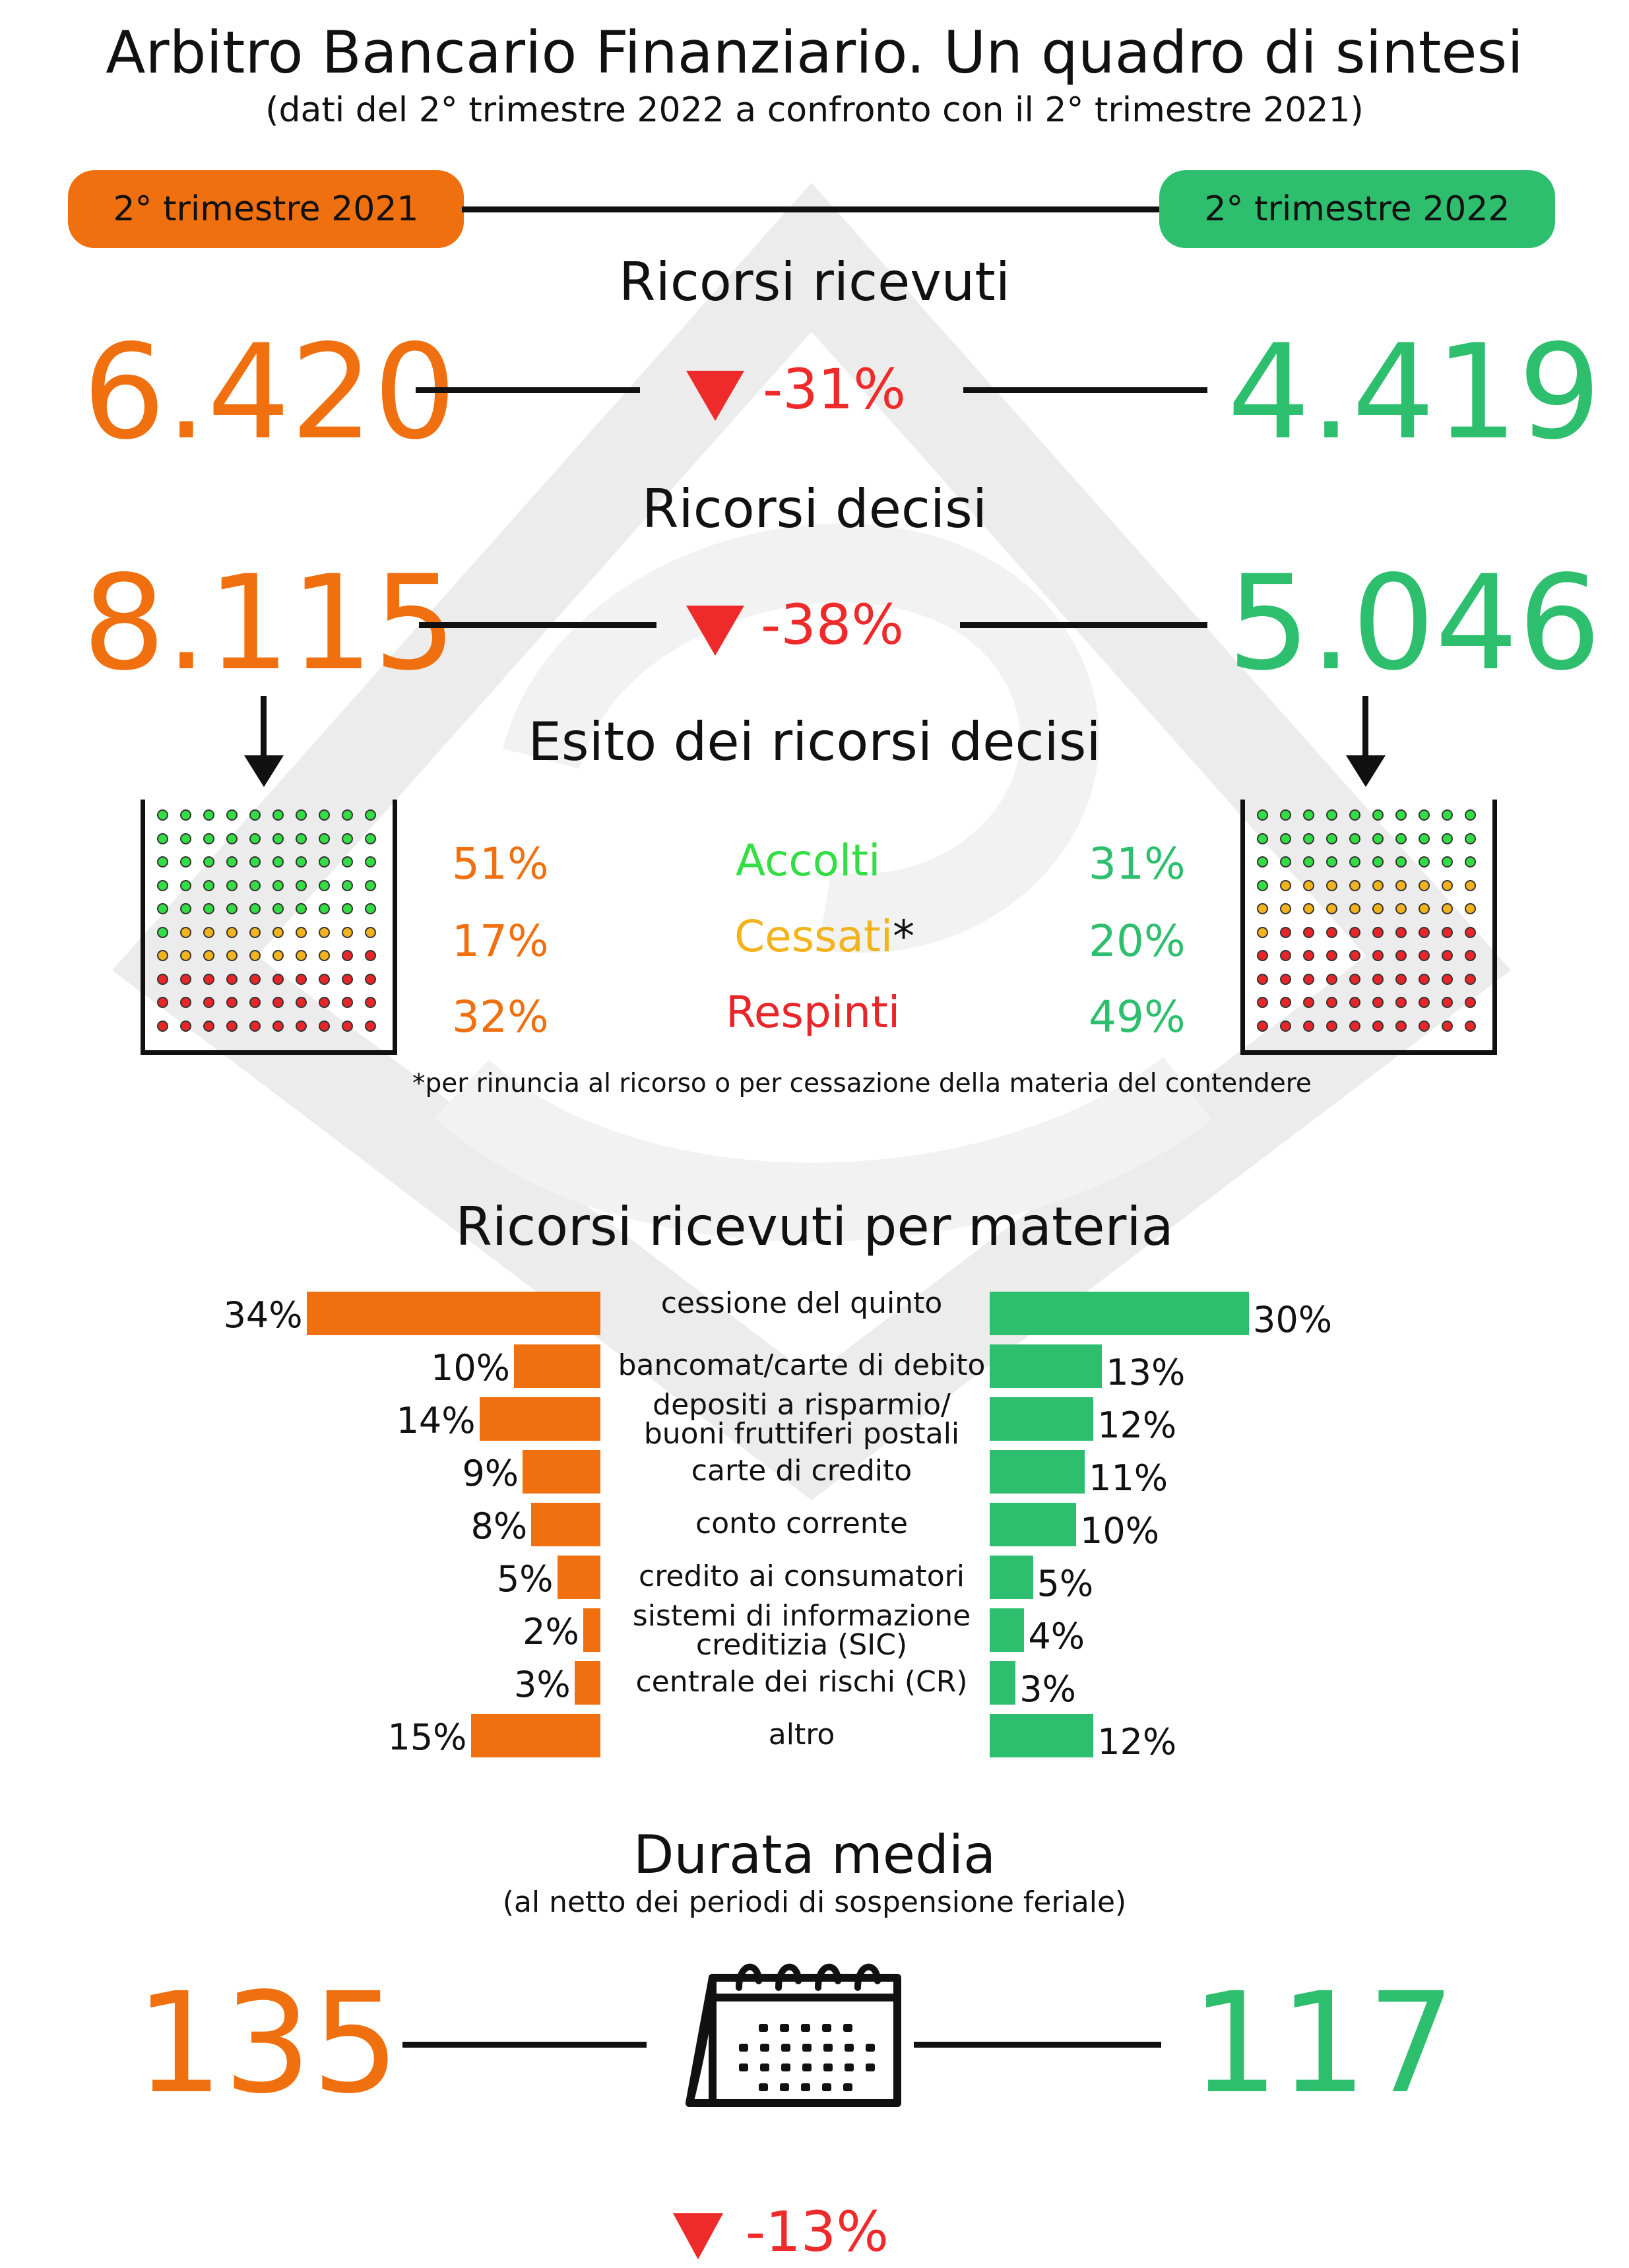 Image resolution: width=1629 pixels, height=2268 pixels. I want to click on subject-category-label: bancomat/carte di debito, so click(802, 1365).